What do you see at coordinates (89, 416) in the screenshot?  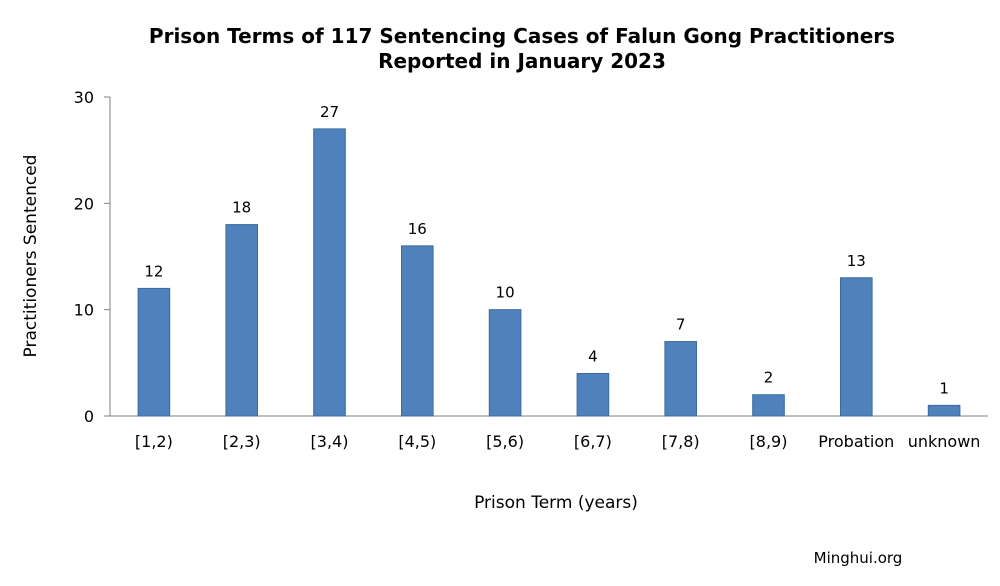 I see `y-tick-label: 0` at bounding box center [89, 416].